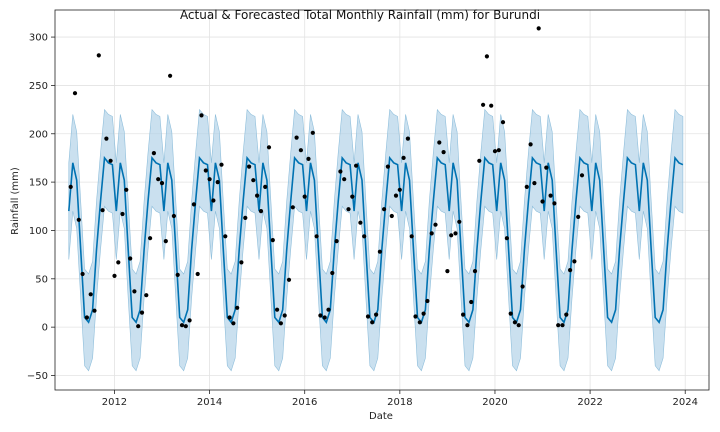 This screenshot has height=432, width=720. What do you see at coordinates (38, 86) in the screenshot?
I see `y-tick-label: 250` at bounding box center [38, 86].